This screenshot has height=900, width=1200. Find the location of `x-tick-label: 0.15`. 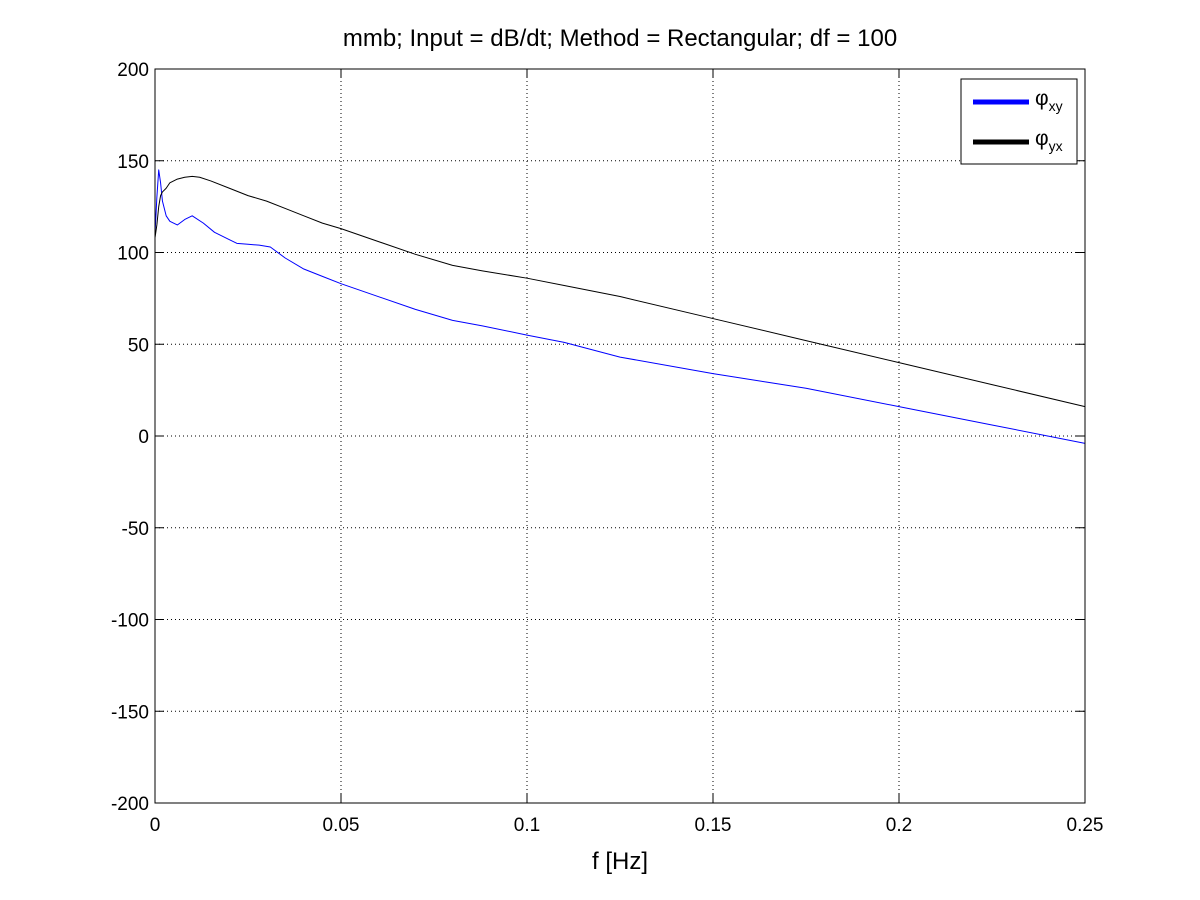

x-tick-label: 0.15 is located at coordinates (713, 825).